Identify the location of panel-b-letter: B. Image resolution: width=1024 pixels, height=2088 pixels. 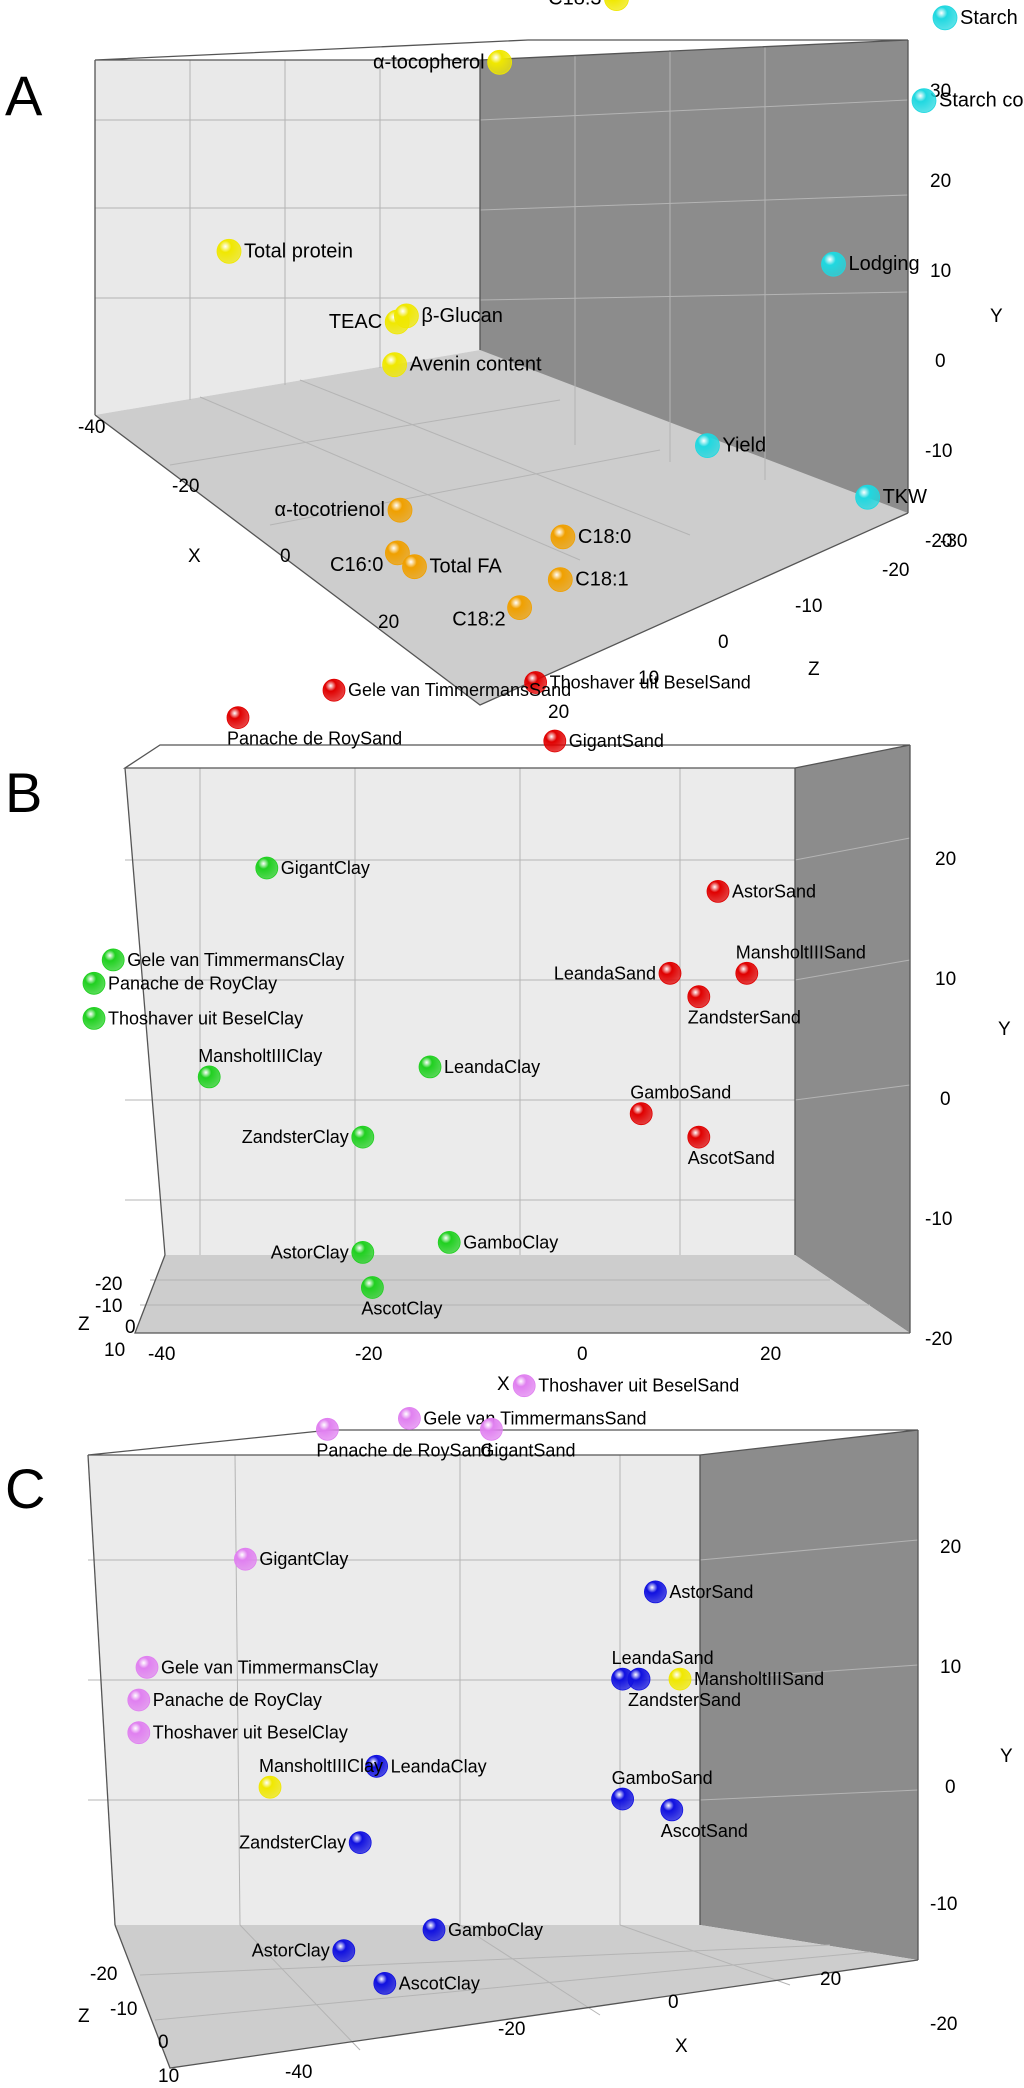
(23, 792).